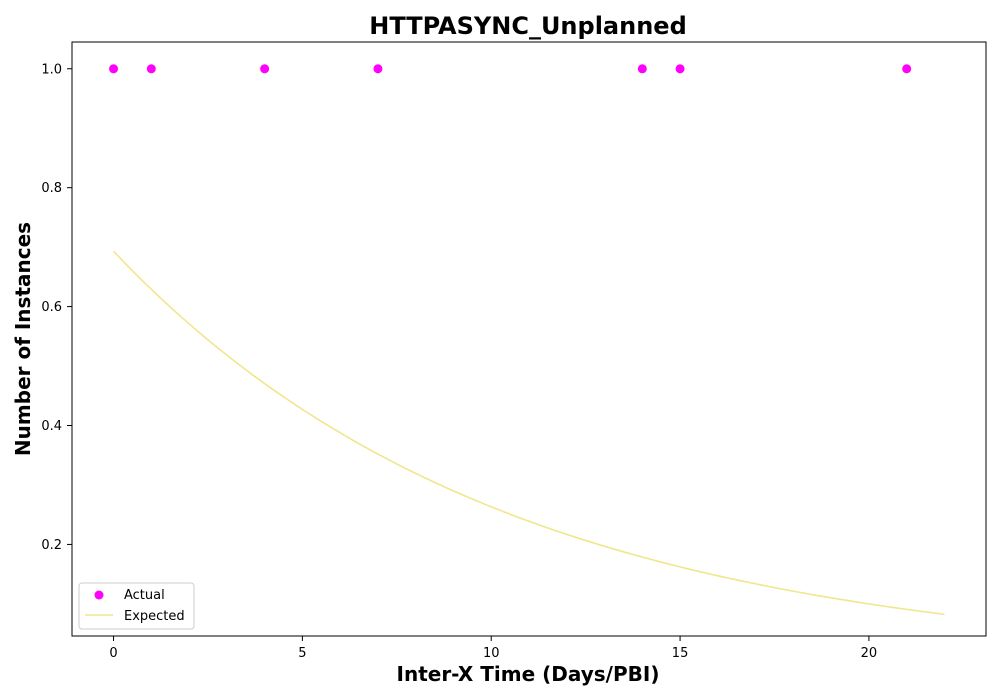 This screenshot has height=700, width=1000. Describe the element at coordinates (51, 188) in the screenshot. I see `y-tick-label: 0.8` at that location.